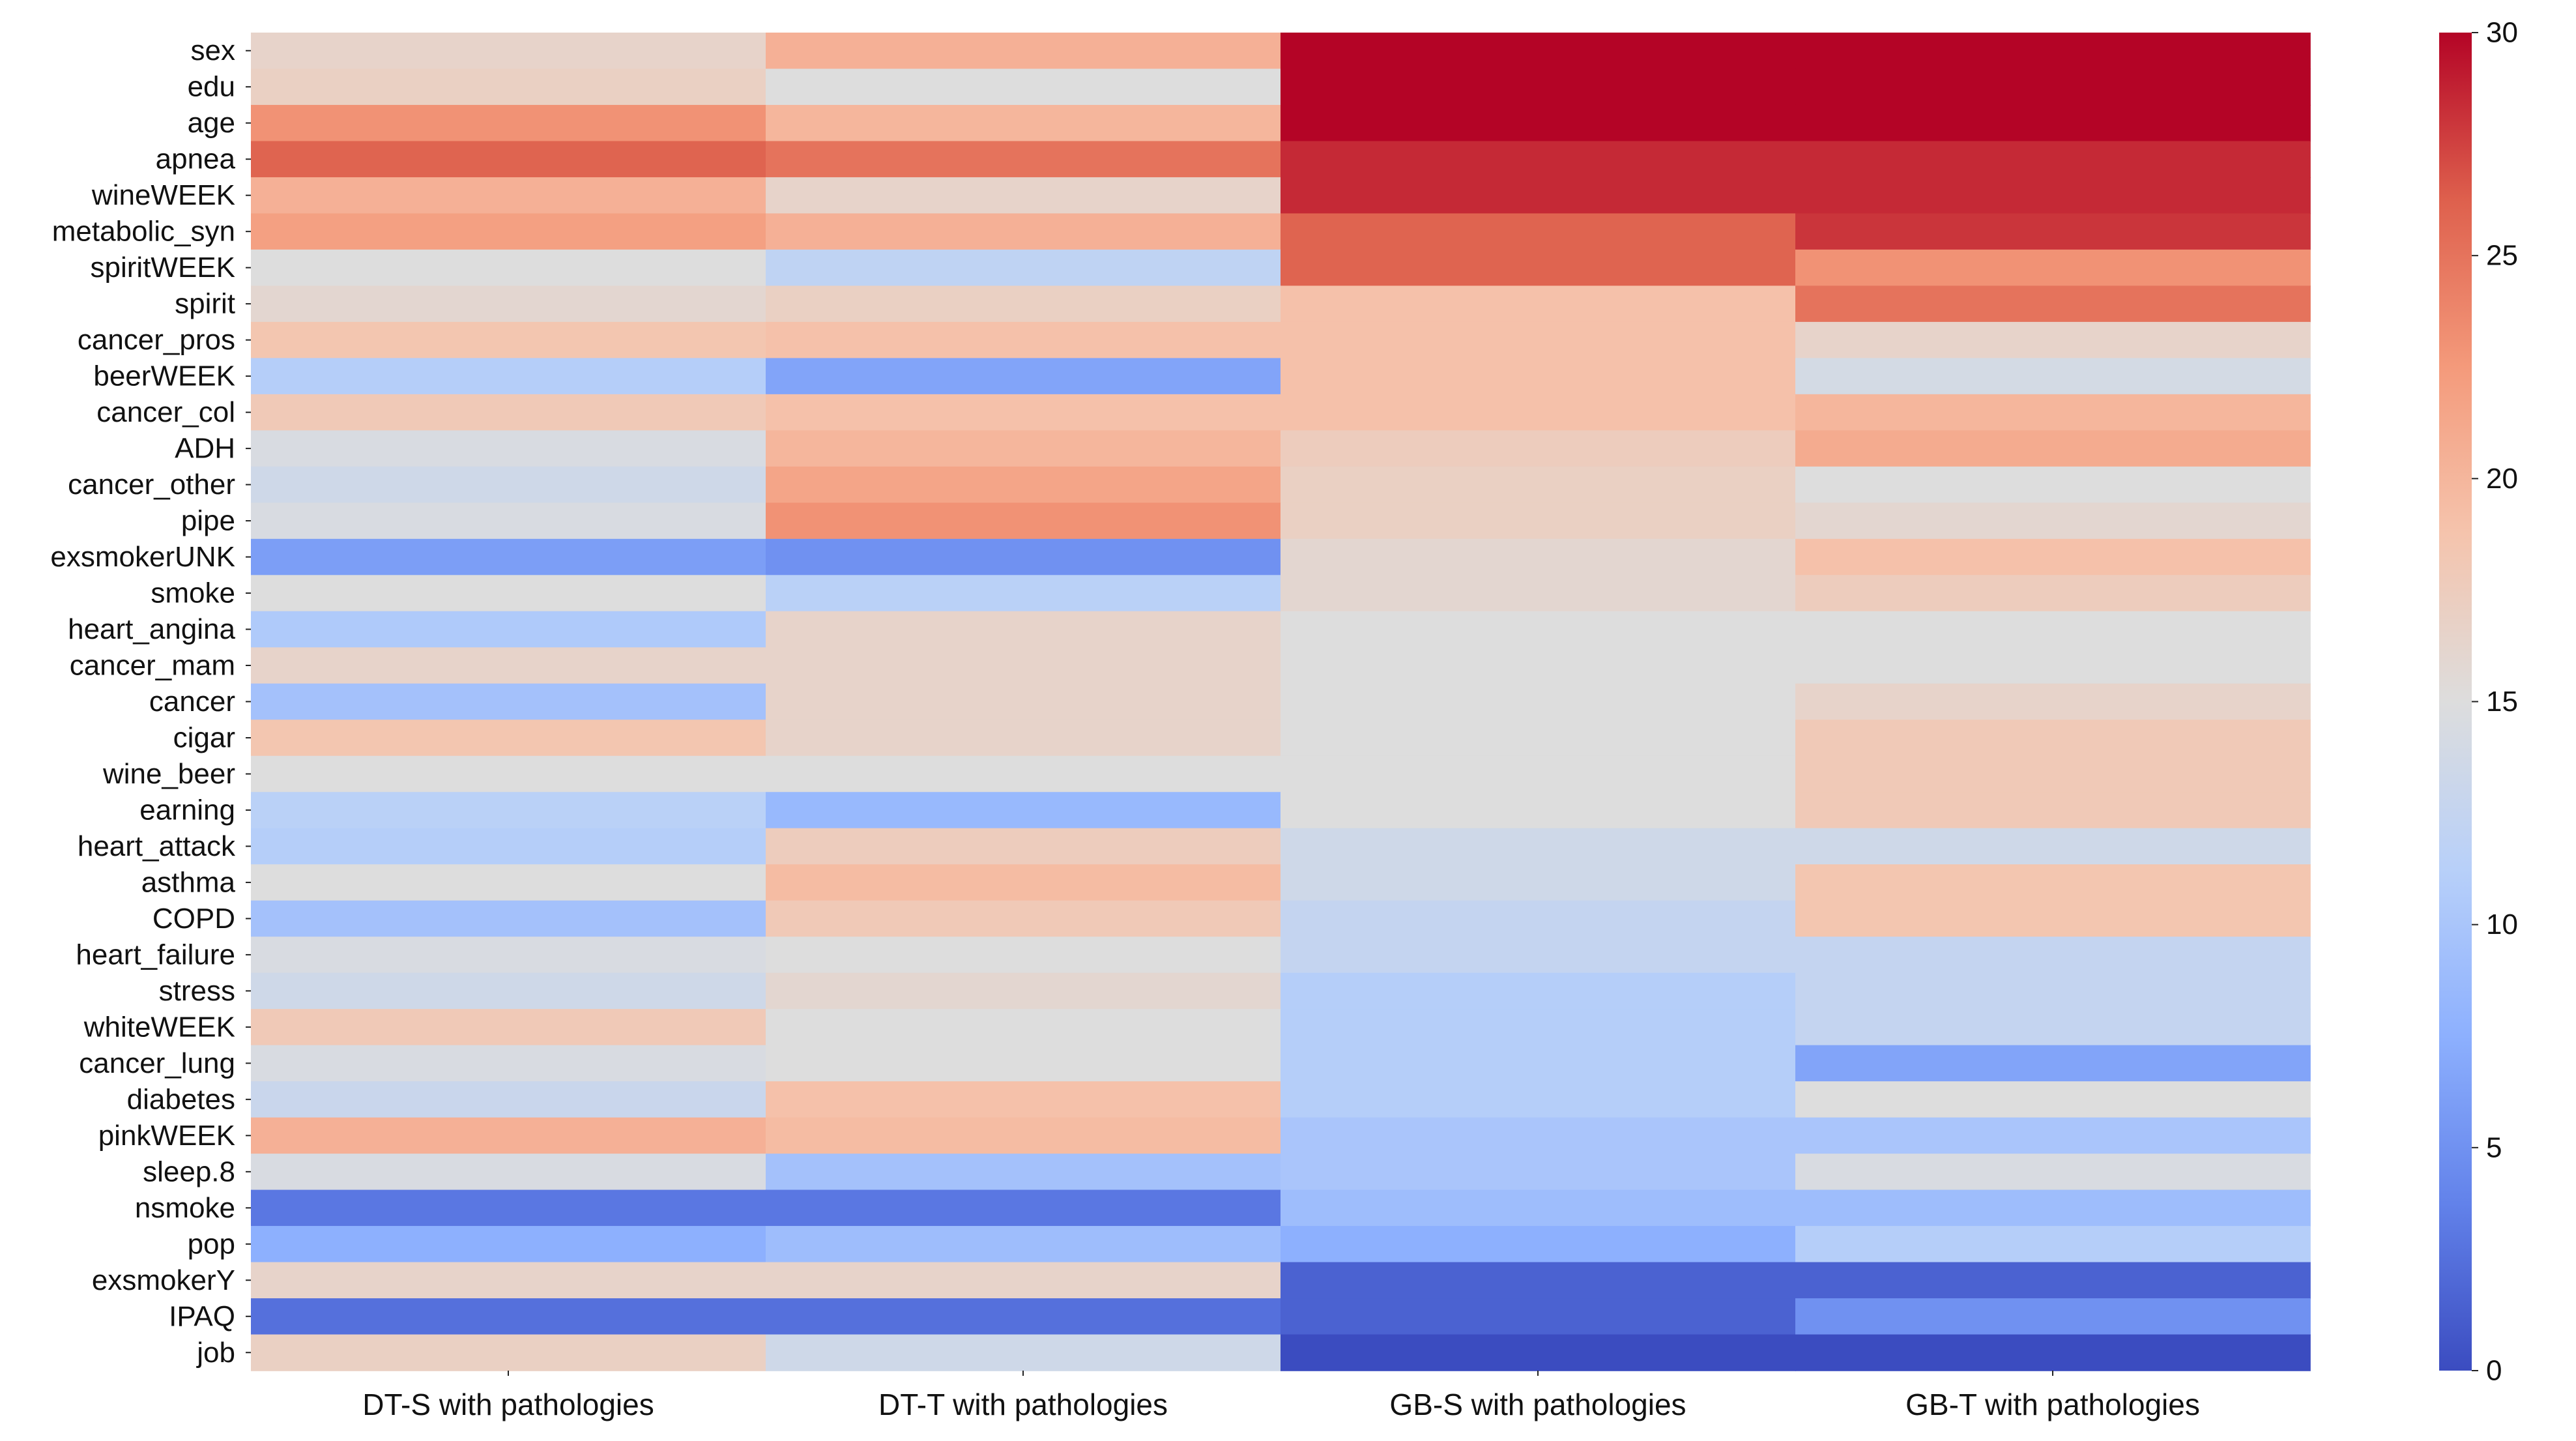  I want to click on colorbar: 0 5 10 15 20 25 30, so click(2478, 702).